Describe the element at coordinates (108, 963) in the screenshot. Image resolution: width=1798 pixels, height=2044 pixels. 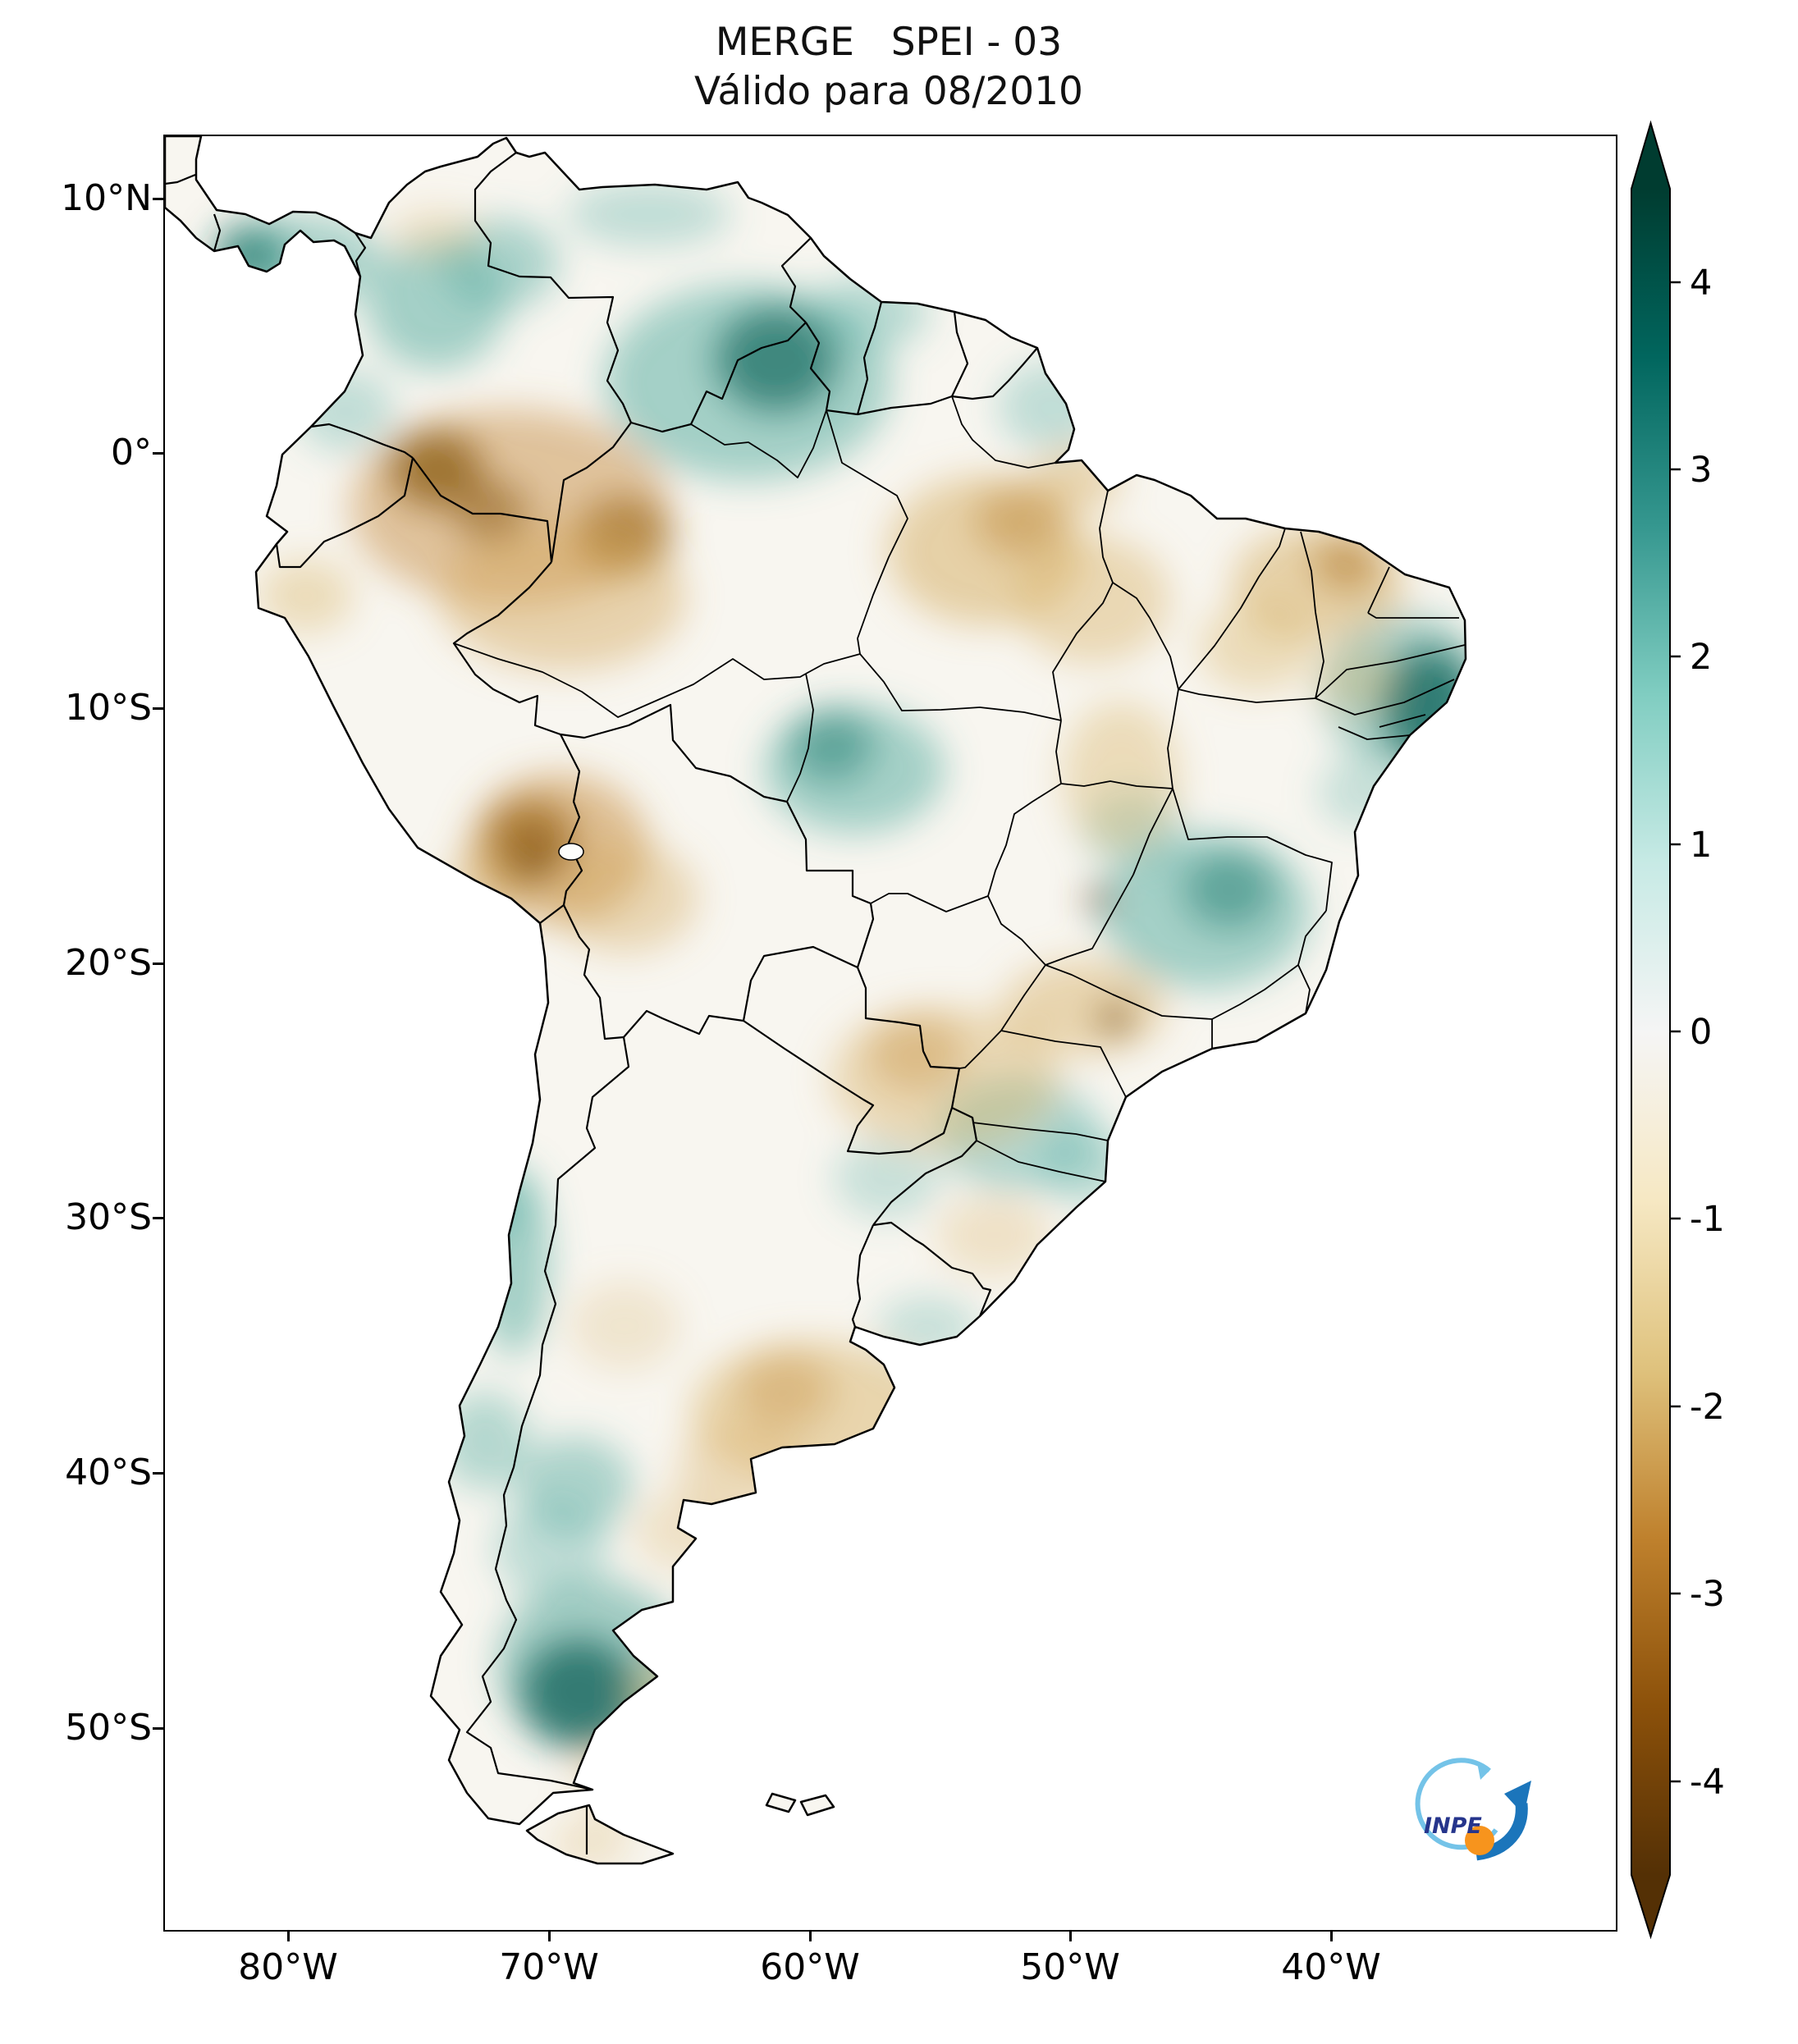
I see `y-axis-tick-label: 20°S` at that location.